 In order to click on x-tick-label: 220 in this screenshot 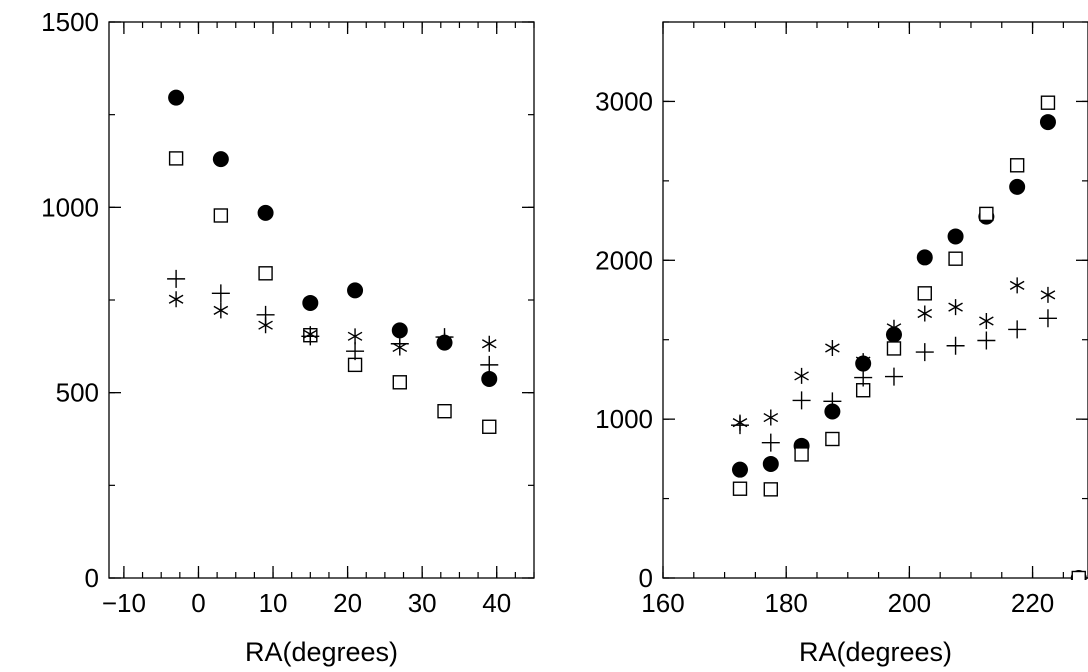, I will do `click(1032, 603)`.